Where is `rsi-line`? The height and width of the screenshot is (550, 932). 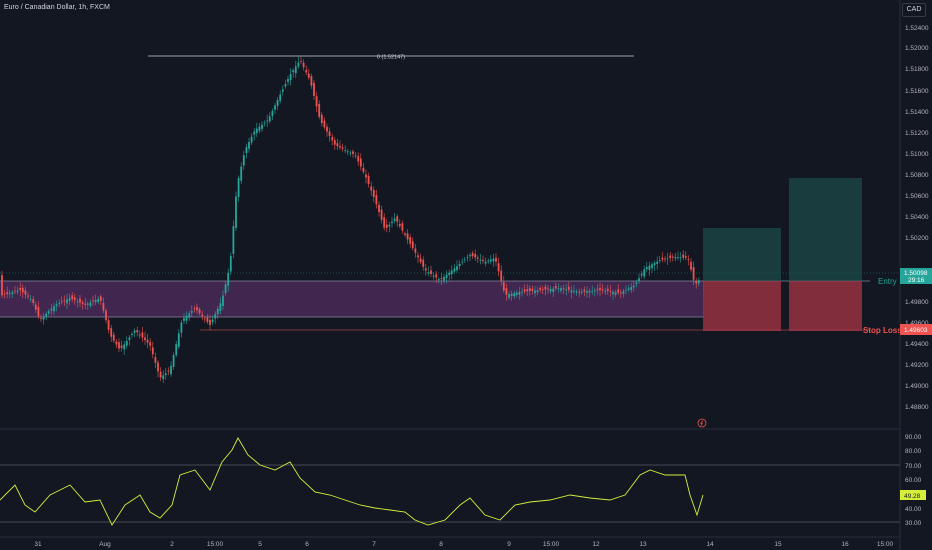
rsi-line is located at coordinates (352, 481).